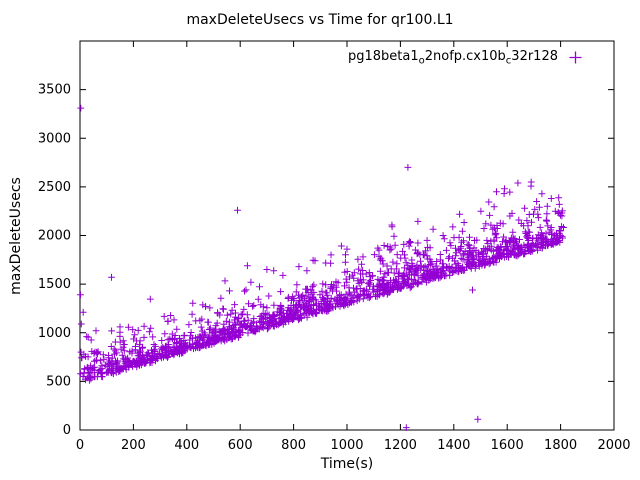 This screenshot has width=640, height=480. Describe the element at coordinates (452, 58) in the screenshot. I see `legend-label: pg18beta1o2nofp.cx10bc32r128` at that location.